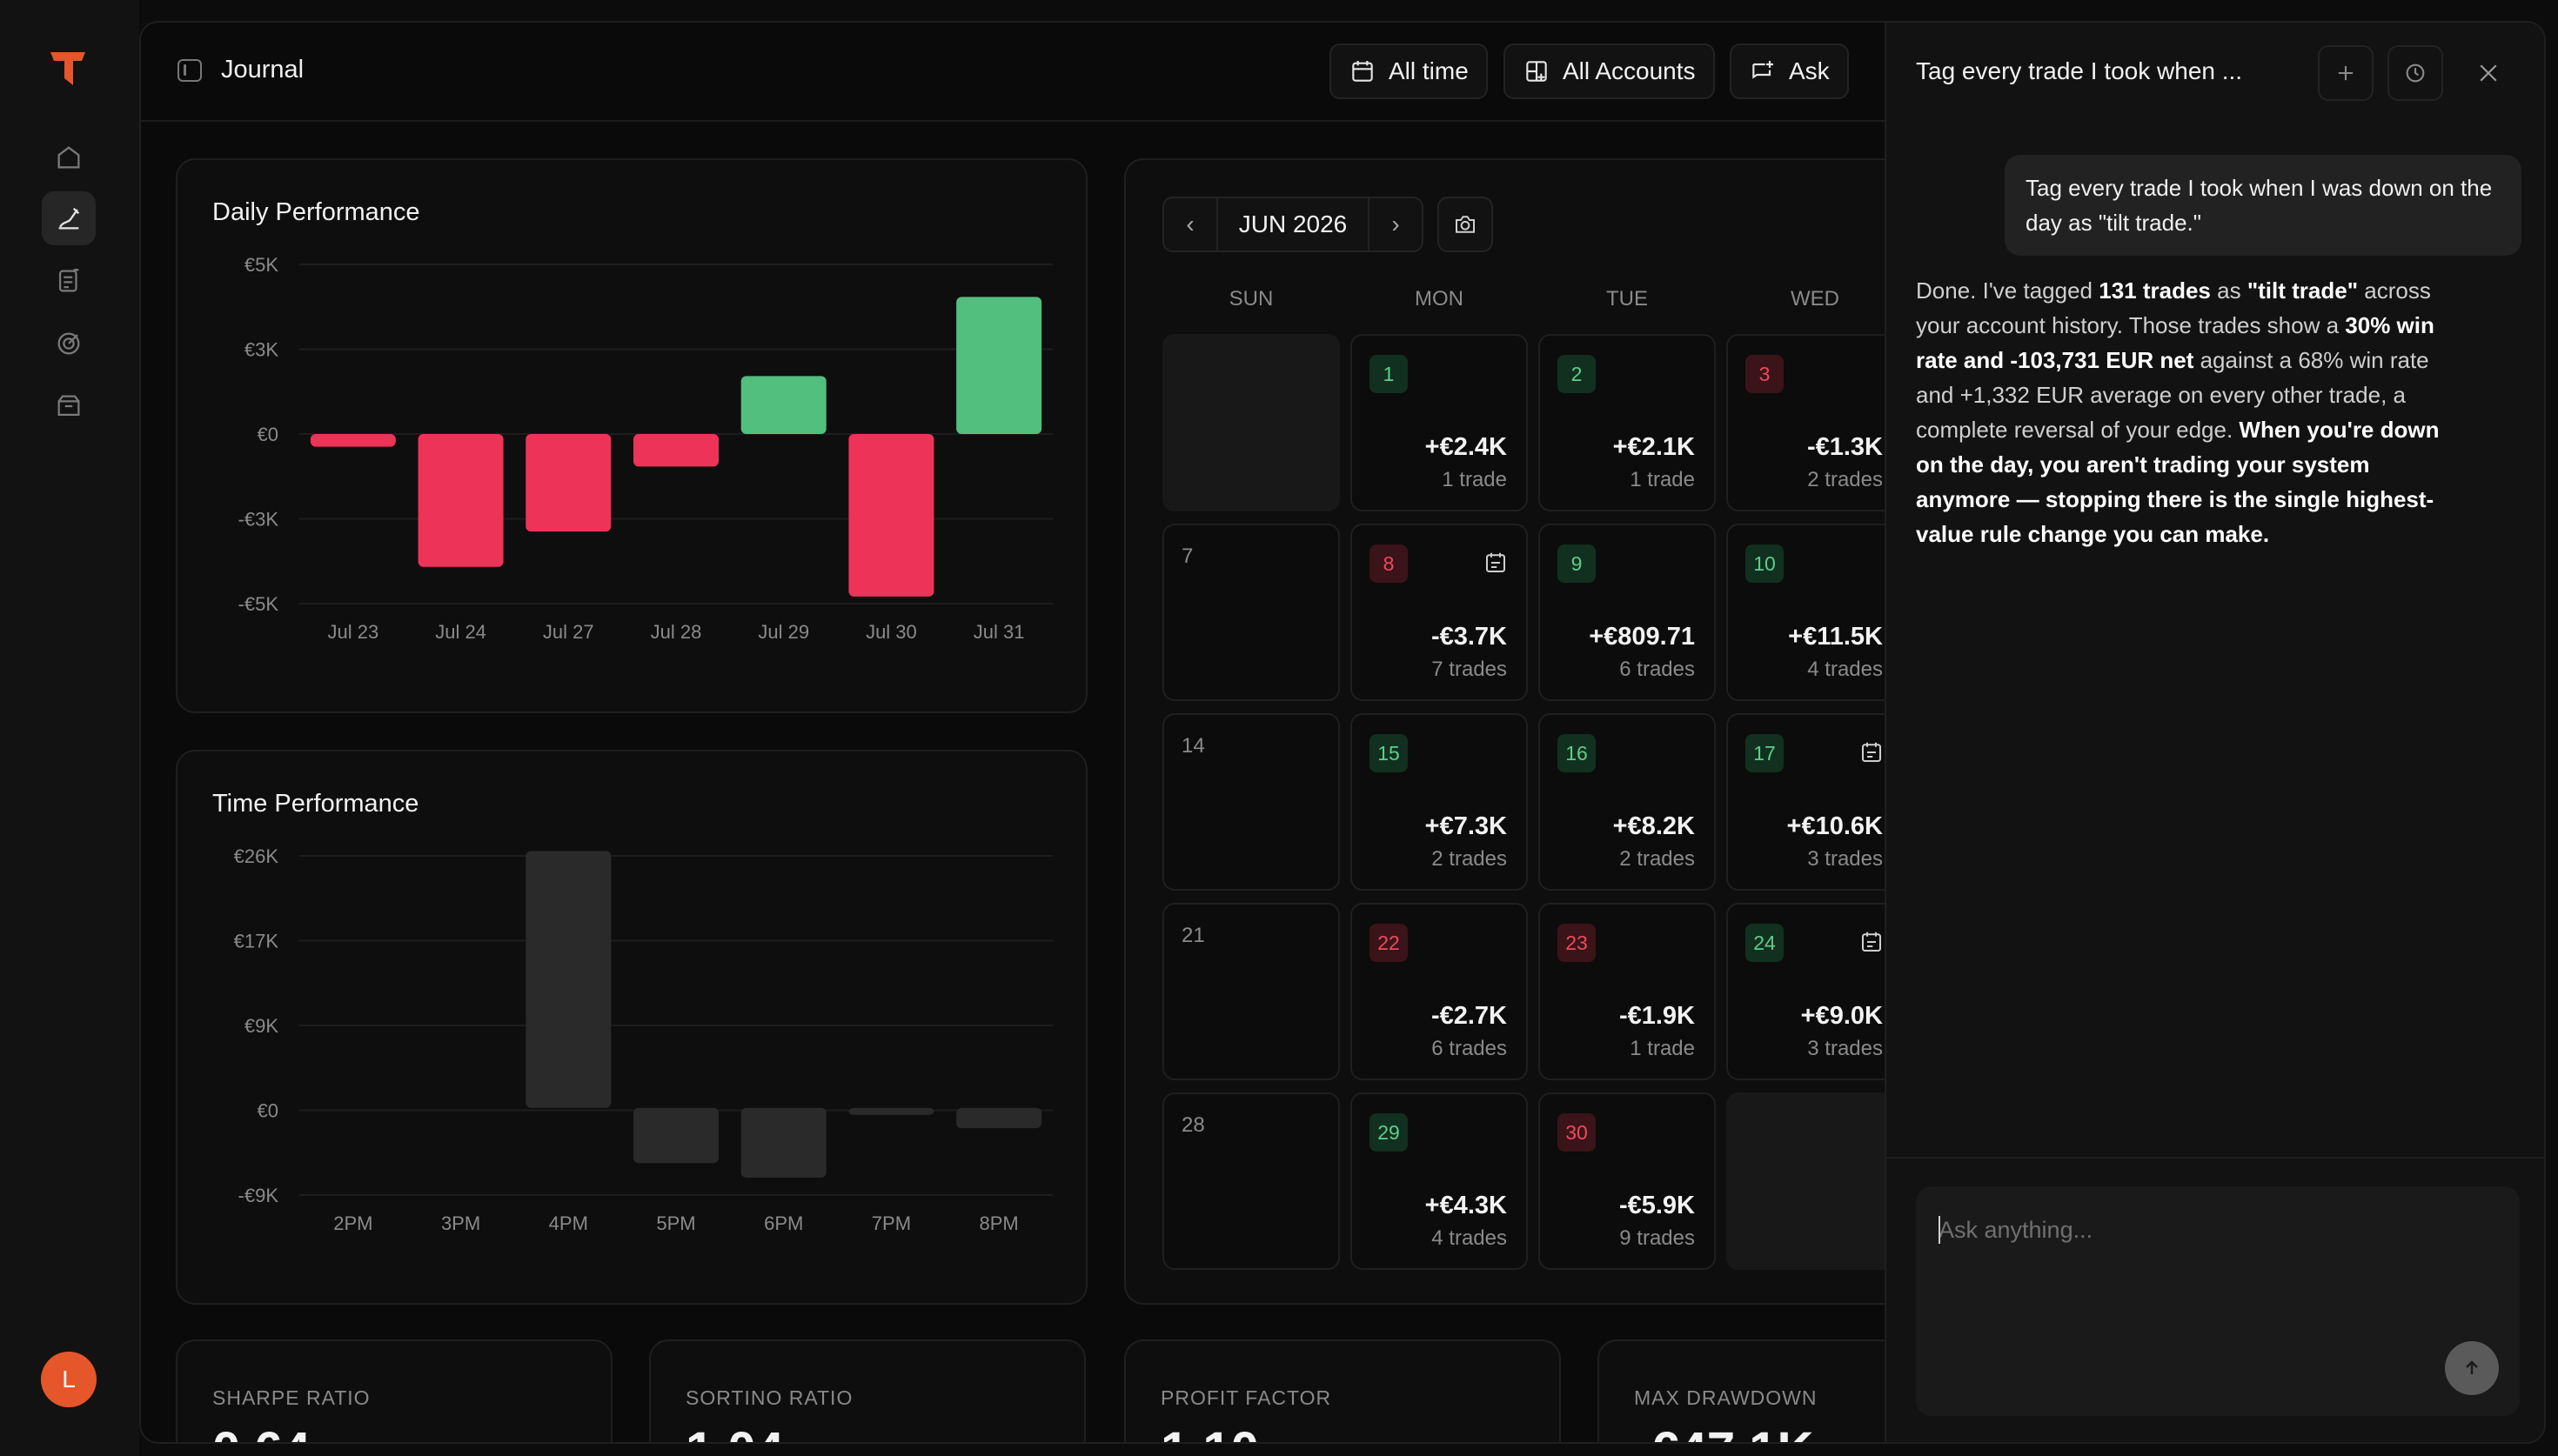  What do you see at coordinates (68, 68) in the screenshot?
I see `app-logo-icon` at bounding box center [68, 68].